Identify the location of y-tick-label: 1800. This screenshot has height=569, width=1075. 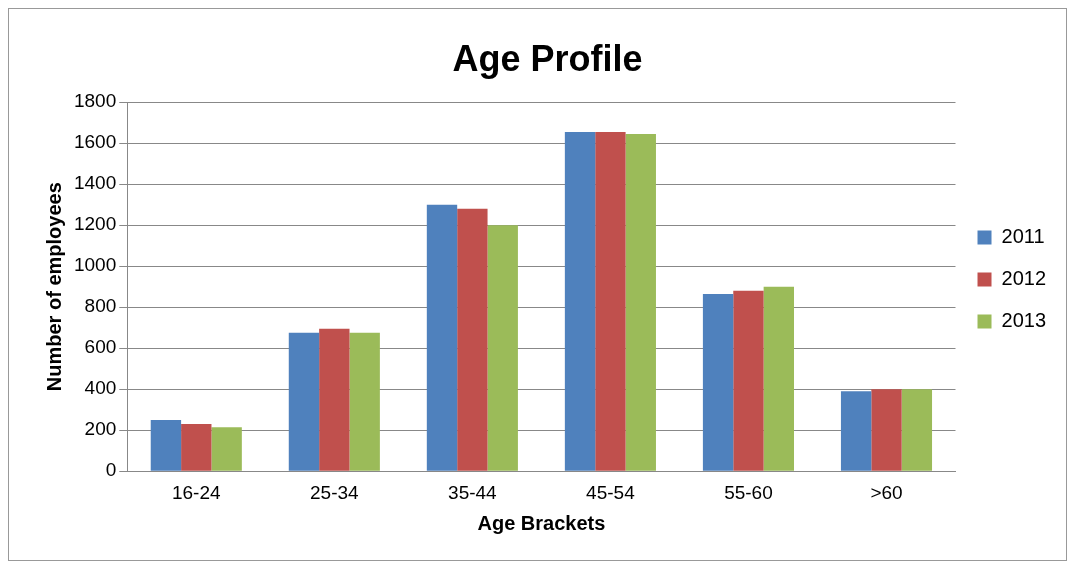
(95, 101).